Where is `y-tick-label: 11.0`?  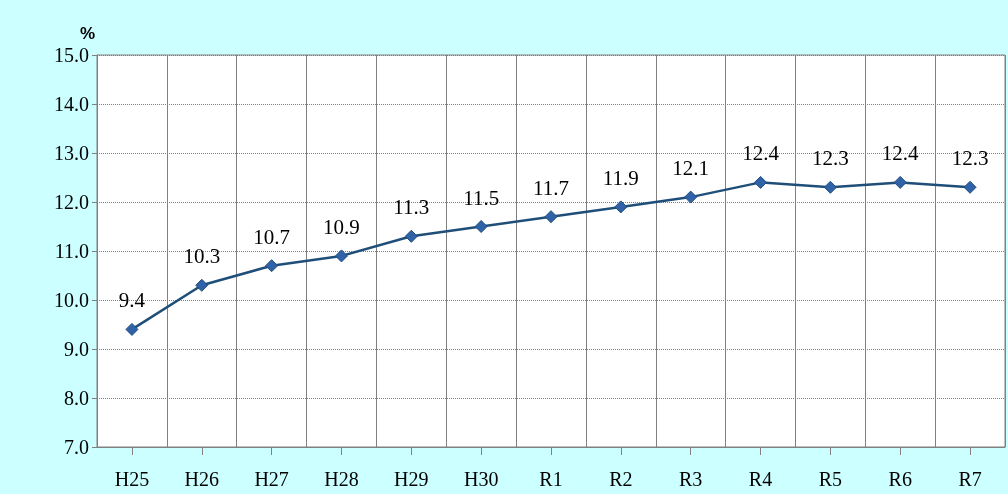 y-tick-label: 11.0 is located at coordinates (71, 251).